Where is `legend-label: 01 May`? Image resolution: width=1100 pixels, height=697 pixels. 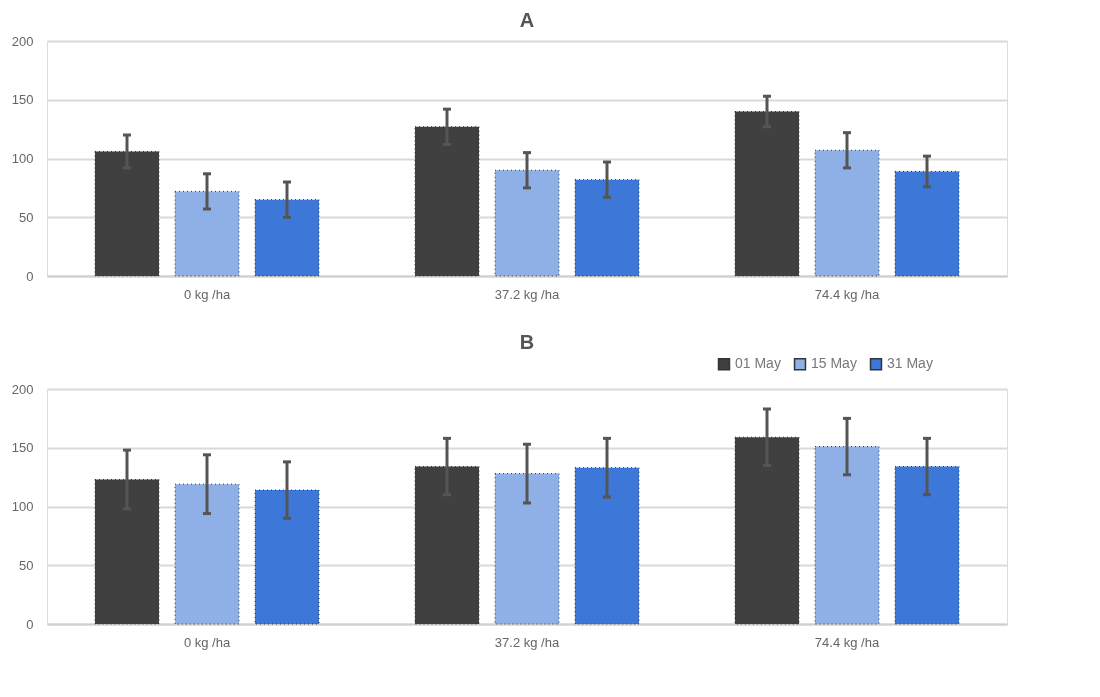 legend-label: 01 May is located at coordinates (758, 363).